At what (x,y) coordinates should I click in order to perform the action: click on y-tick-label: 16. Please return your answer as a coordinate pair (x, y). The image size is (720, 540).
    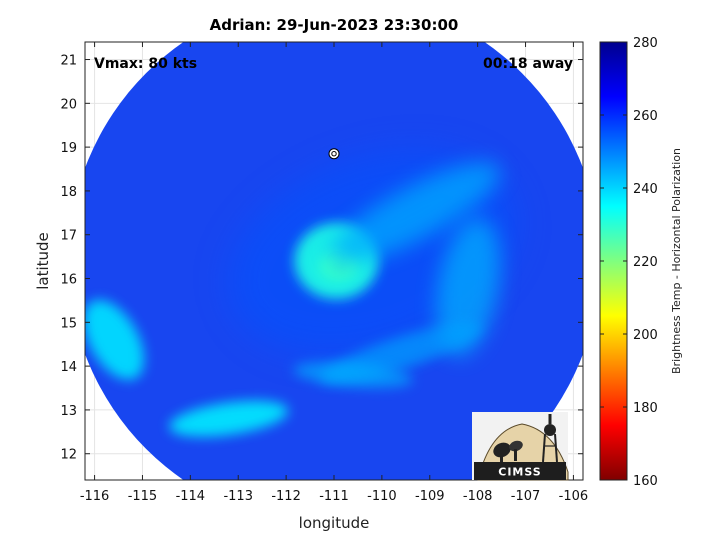
    Looking at the image, I should click on (68, 280).